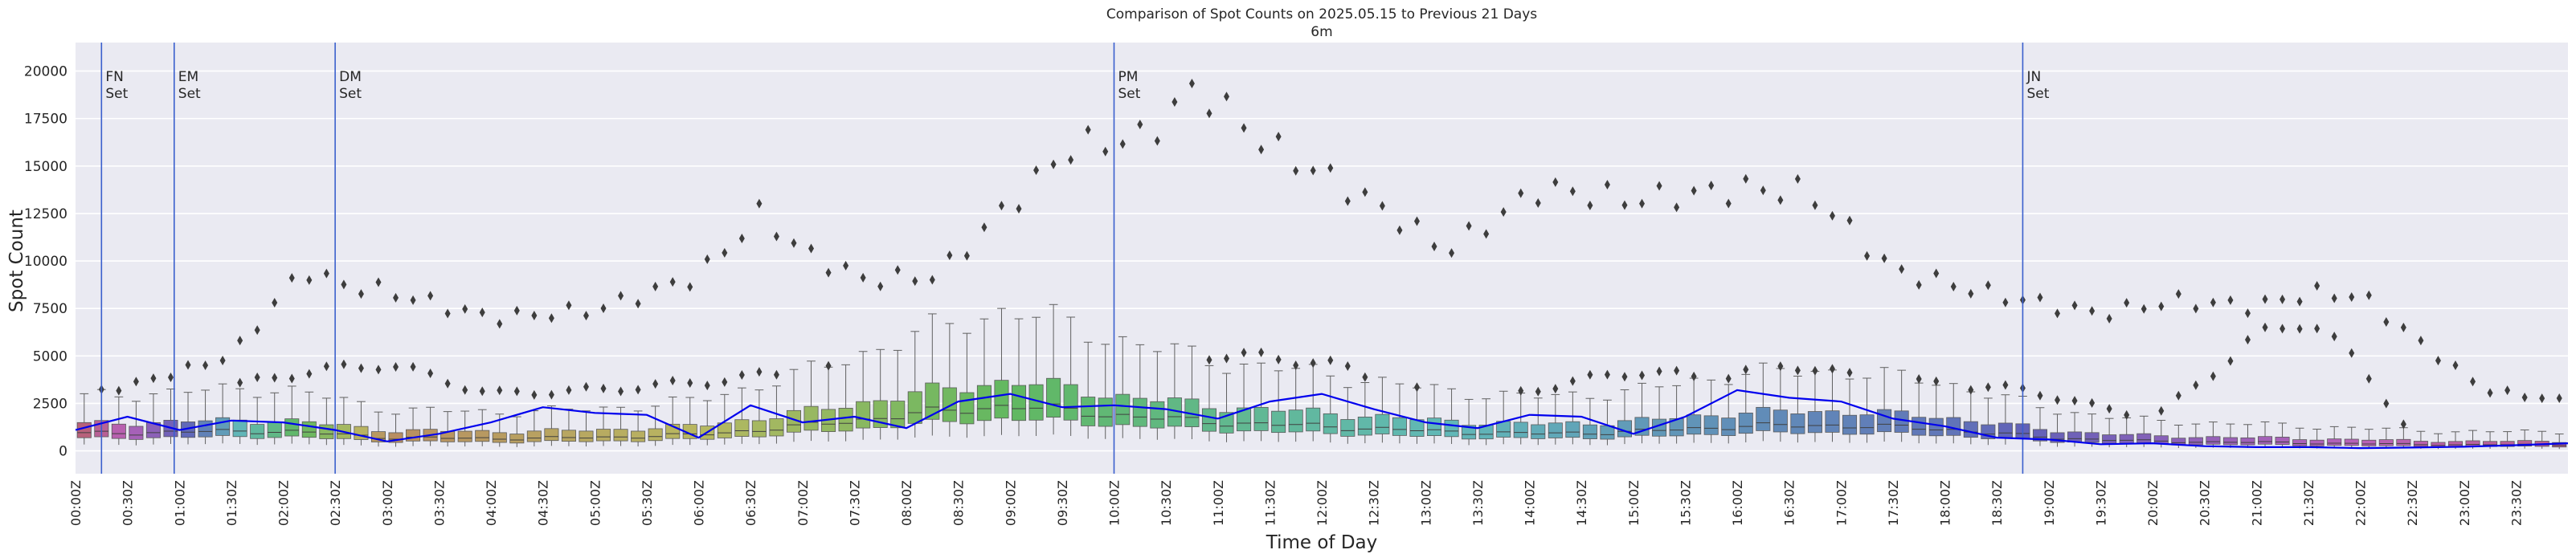 Image resolution: width=2576 pixels, height=558 pixels. What do you see at coordinates (595, 503) in the screenshot?
I see `x-tick-label: 05:00Z` at bounding box center [595, 503].